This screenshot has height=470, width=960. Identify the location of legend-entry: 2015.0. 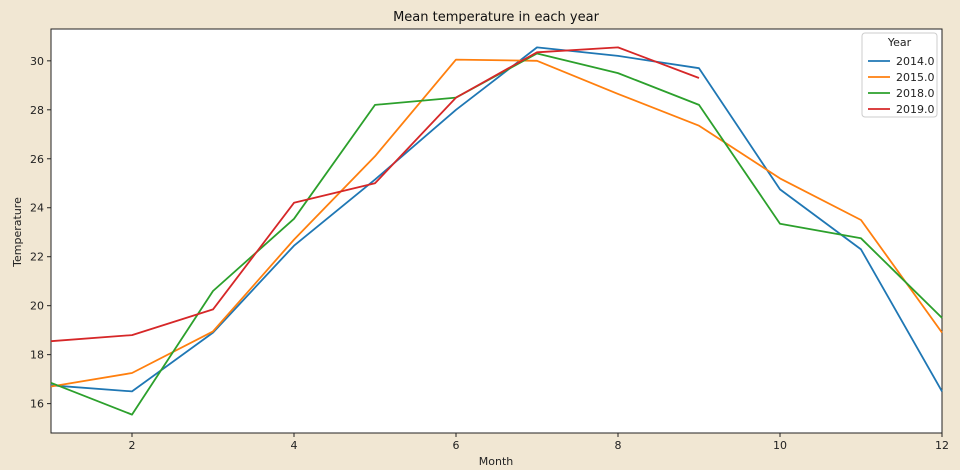
(915, 77).